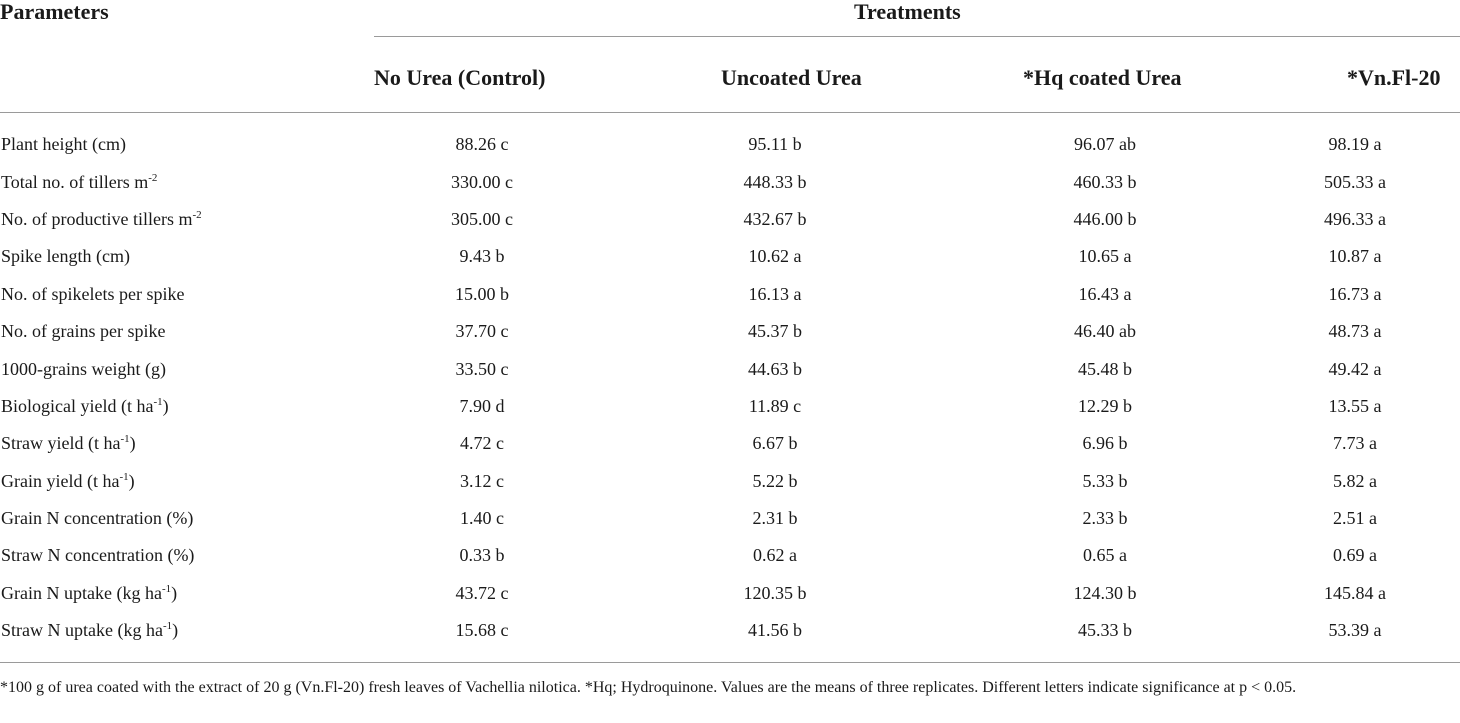 Image resolution: width=1460 pixels, height=723 pixels. I want to click on parameter-name: No. of productive tillers m, so click(97, 218).